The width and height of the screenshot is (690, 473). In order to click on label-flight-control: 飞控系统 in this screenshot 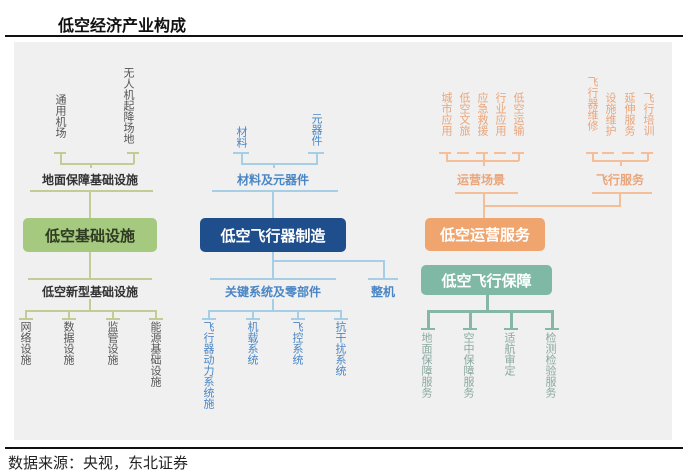, I will do `click(297, 343)`.